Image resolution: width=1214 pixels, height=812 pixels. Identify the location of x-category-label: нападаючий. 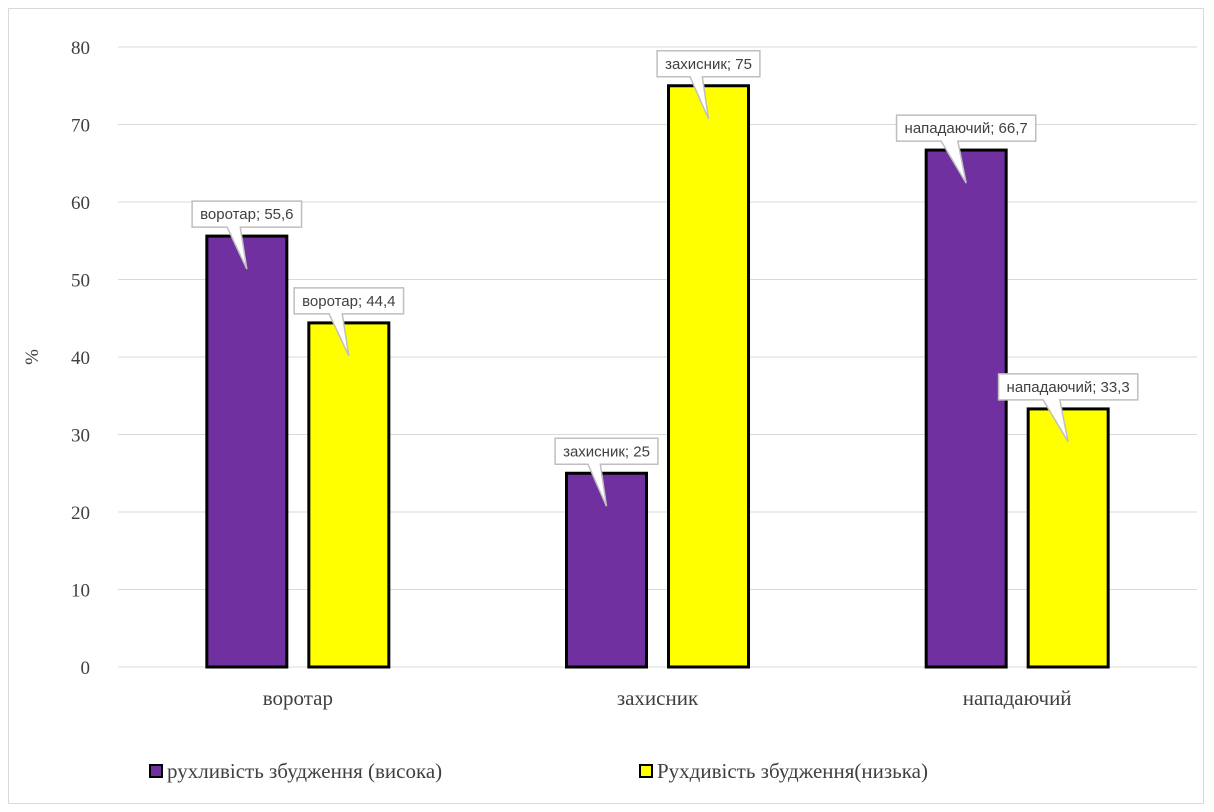
(1017, 698).